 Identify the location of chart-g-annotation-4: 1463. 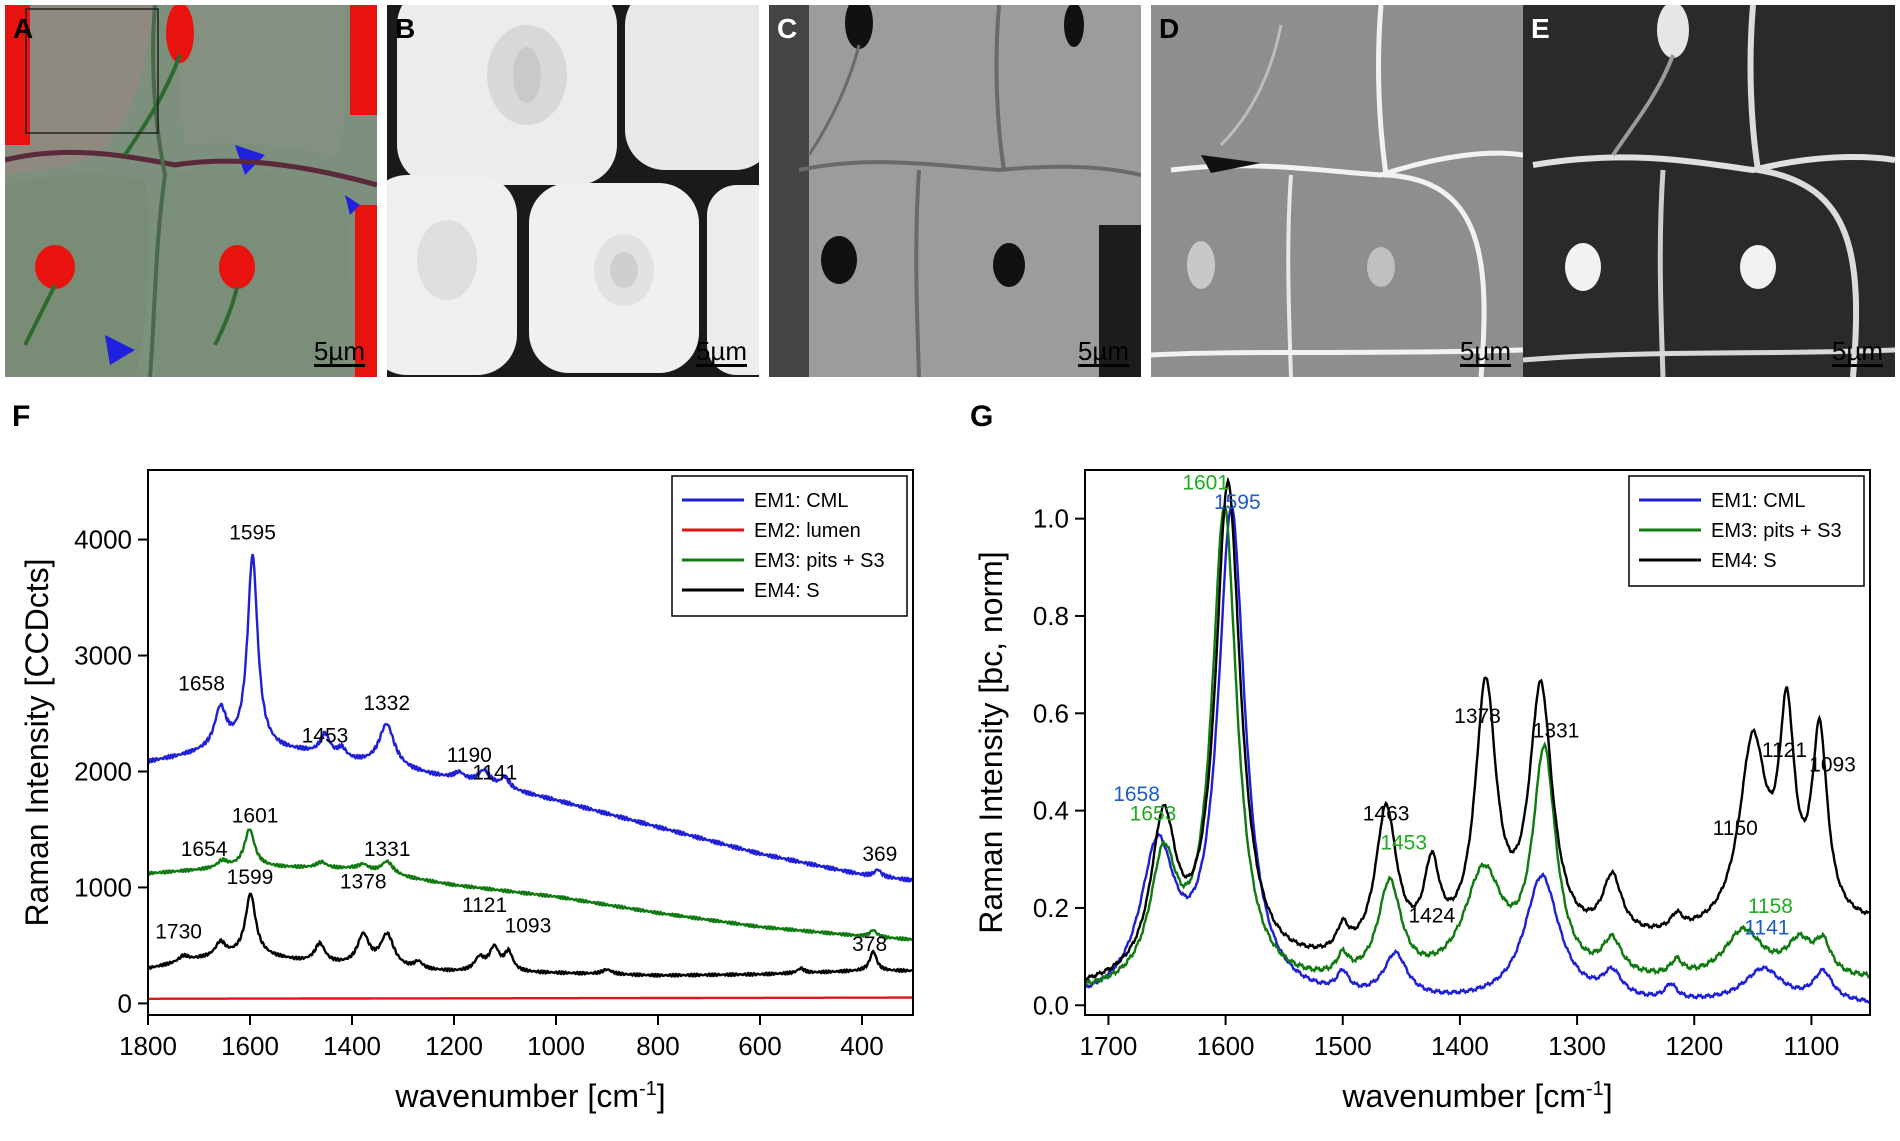
(1386, 813).